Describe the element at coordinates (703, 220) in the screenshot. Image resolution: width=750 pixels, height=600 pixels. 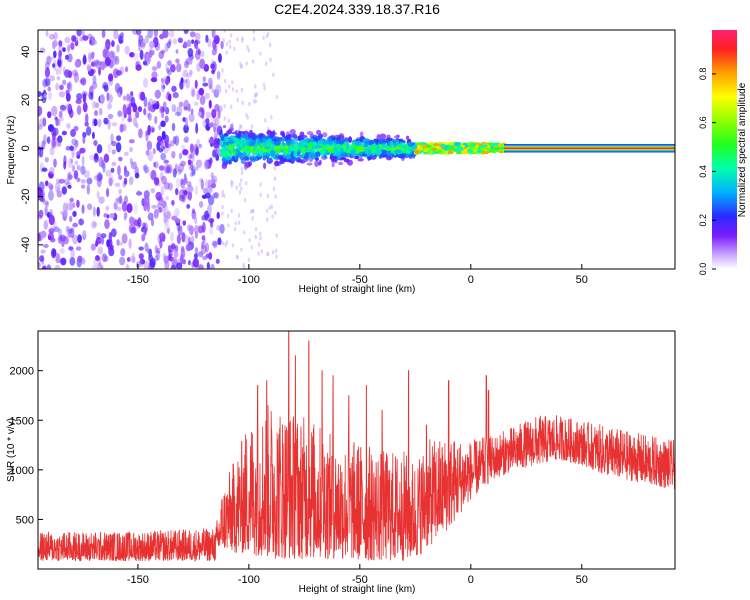
I see `colorbar-tick-label: 0.2` at that location.